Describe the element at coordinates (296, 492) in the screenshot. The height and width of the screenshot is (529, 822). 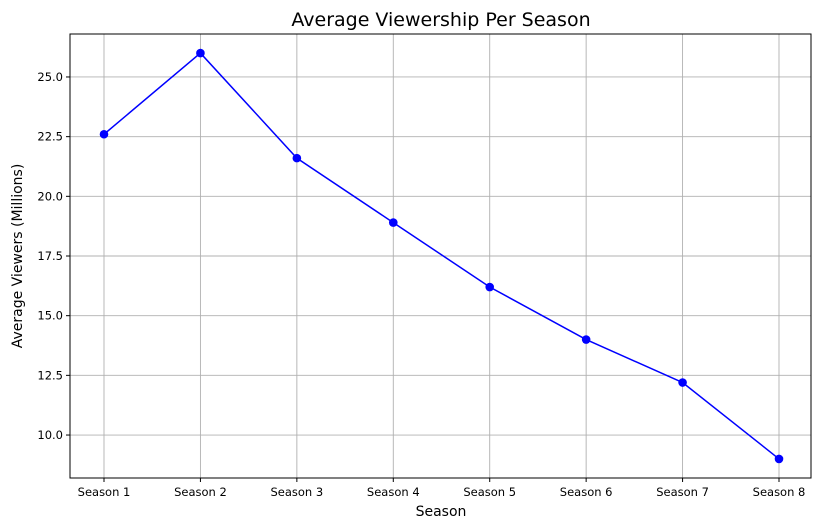
I see `x-tick-label: Season 3` at that location.